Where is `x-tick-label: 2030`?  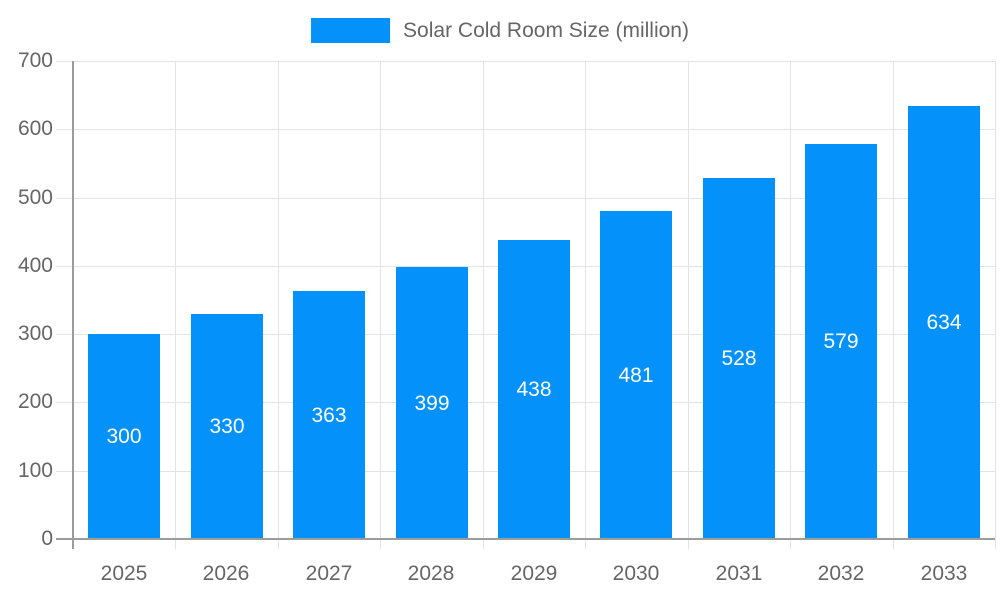 x-tick-label: 2030 is located at coordinates (636, 573).